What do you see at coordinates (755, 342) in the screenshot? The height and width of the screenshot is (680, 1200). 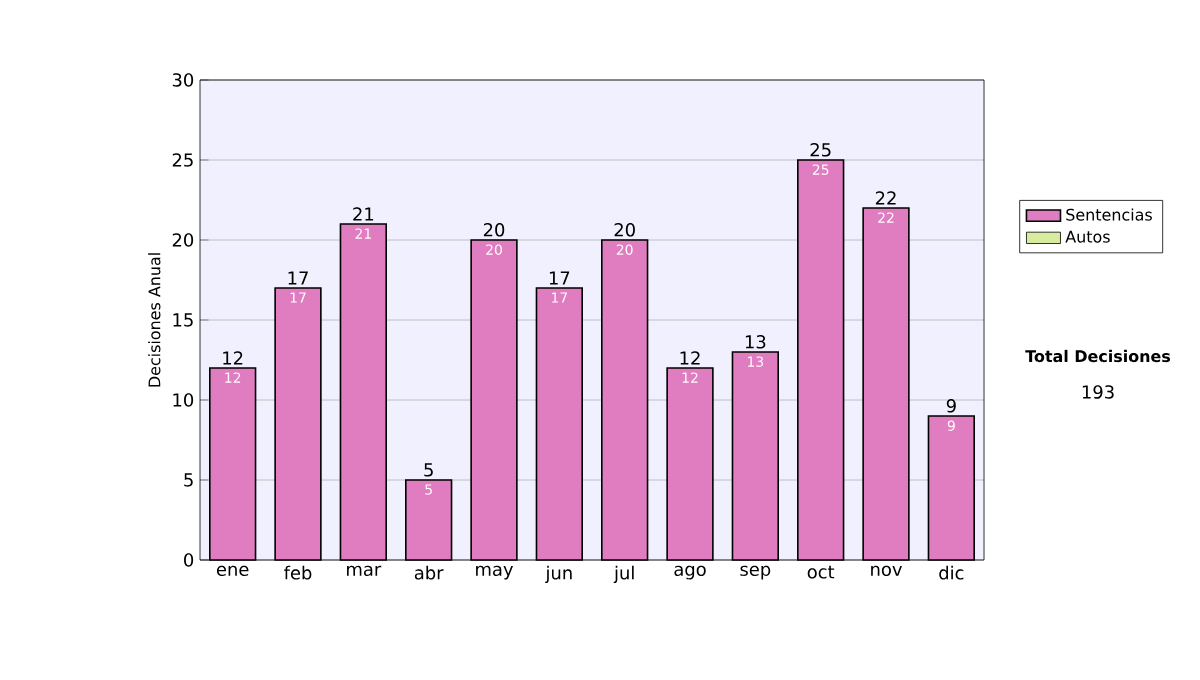 I see `total-label: 13` at bounding box center [755, 342].